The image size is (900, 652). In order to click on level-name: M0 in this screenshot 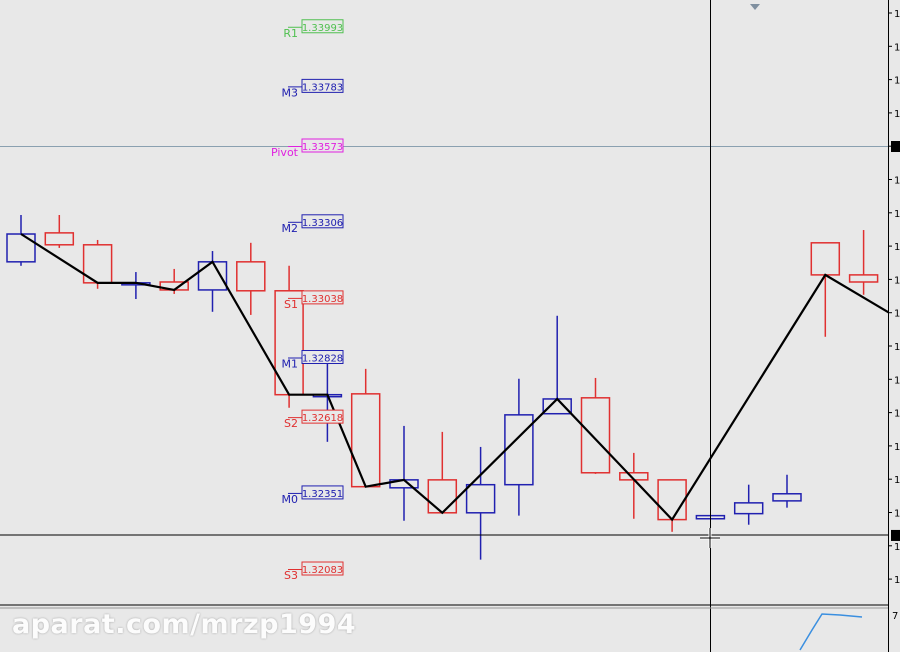, I will do `click(290, 499)`.